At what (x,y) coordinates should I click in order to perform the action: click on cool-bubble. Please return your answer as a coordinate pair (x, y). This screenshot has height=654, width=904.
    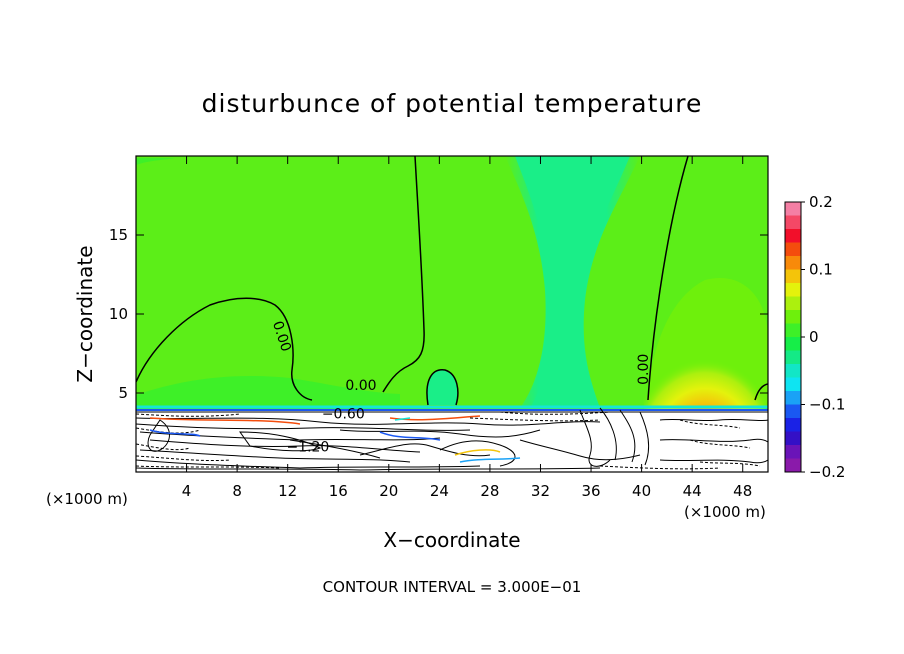
    Looking at the image, I should click on (442, 387).